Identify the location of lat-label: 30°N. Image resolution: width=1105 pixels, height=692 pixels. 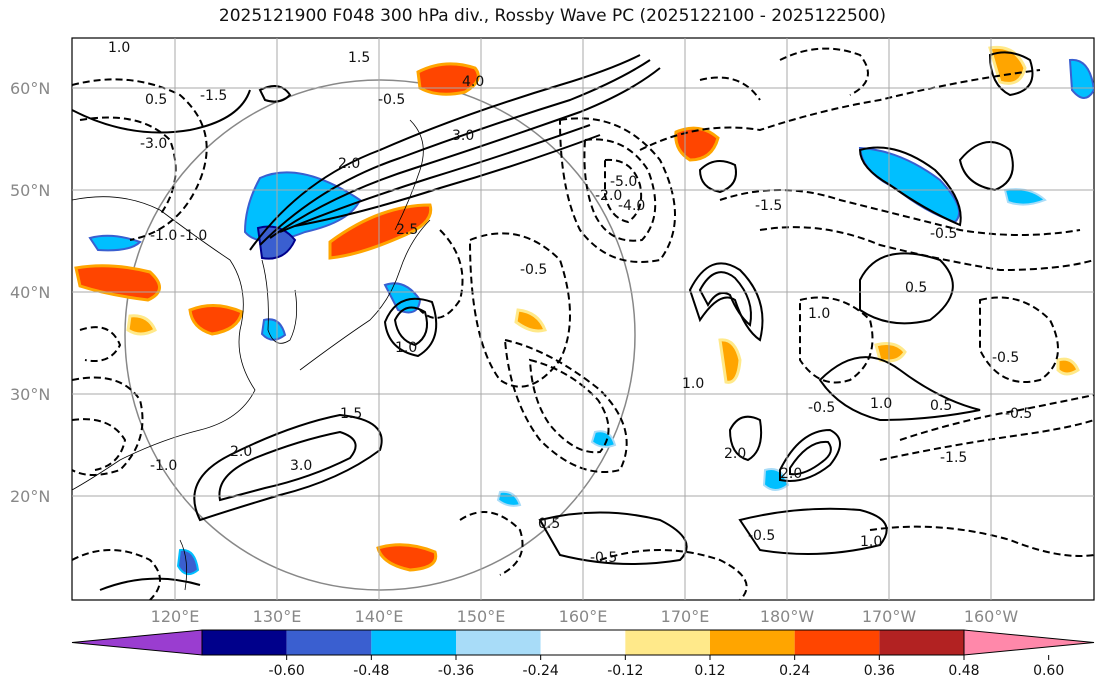
(30, 394).